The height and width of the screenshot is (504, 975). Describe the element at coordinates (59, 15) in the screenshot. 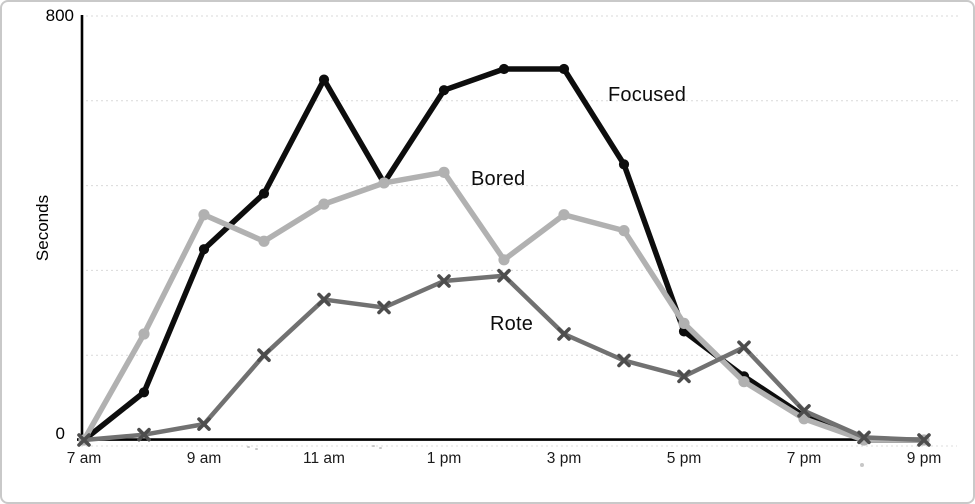

I see `y-axis-max-label: 800` at that location.